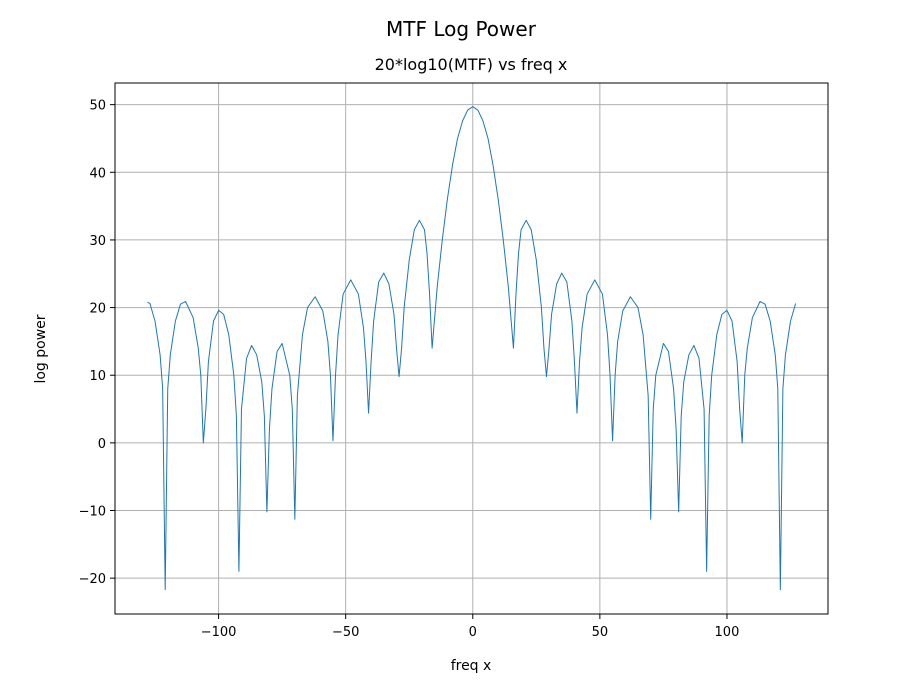 This screenshot has height=691, width=921. Describe the element at coordinates (97, 173) in the screenshot. I see `y-tick-label: 40` at that location.